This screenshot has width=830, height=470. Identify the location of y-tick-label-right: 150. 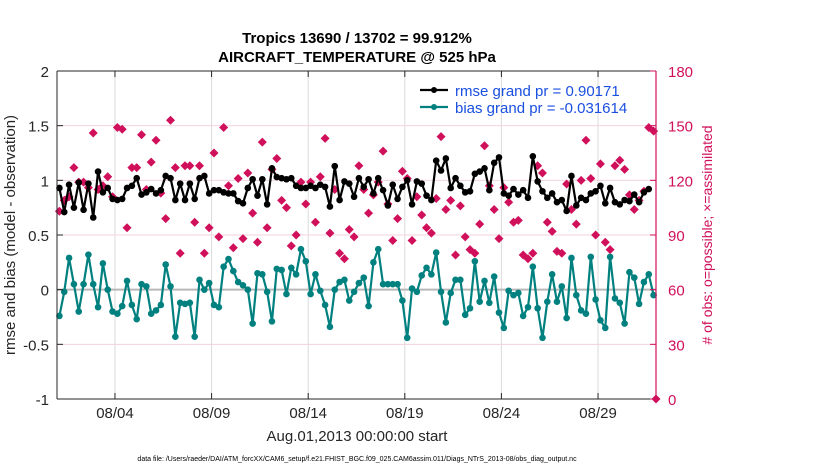
(680, 127).